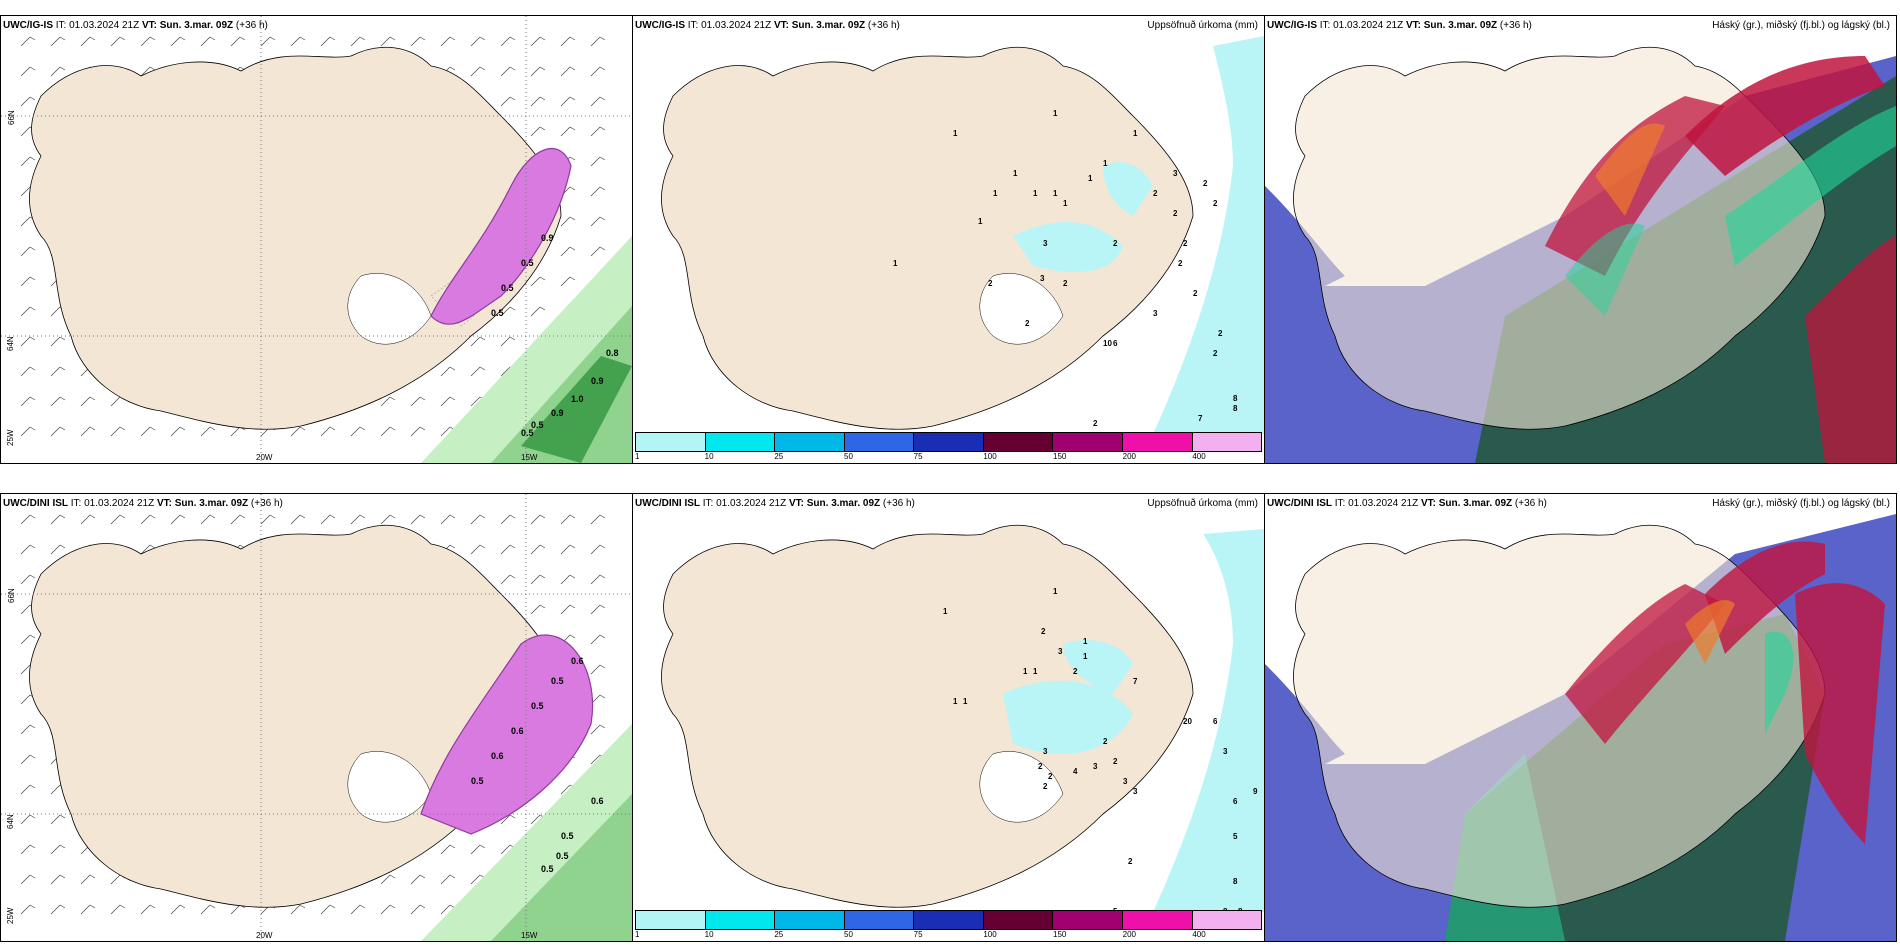 The width and height of the screenshot is (1900, 950). I want to click on panel-title: Uppsöfnuð úrkoma (mm), so click(1202, 503).